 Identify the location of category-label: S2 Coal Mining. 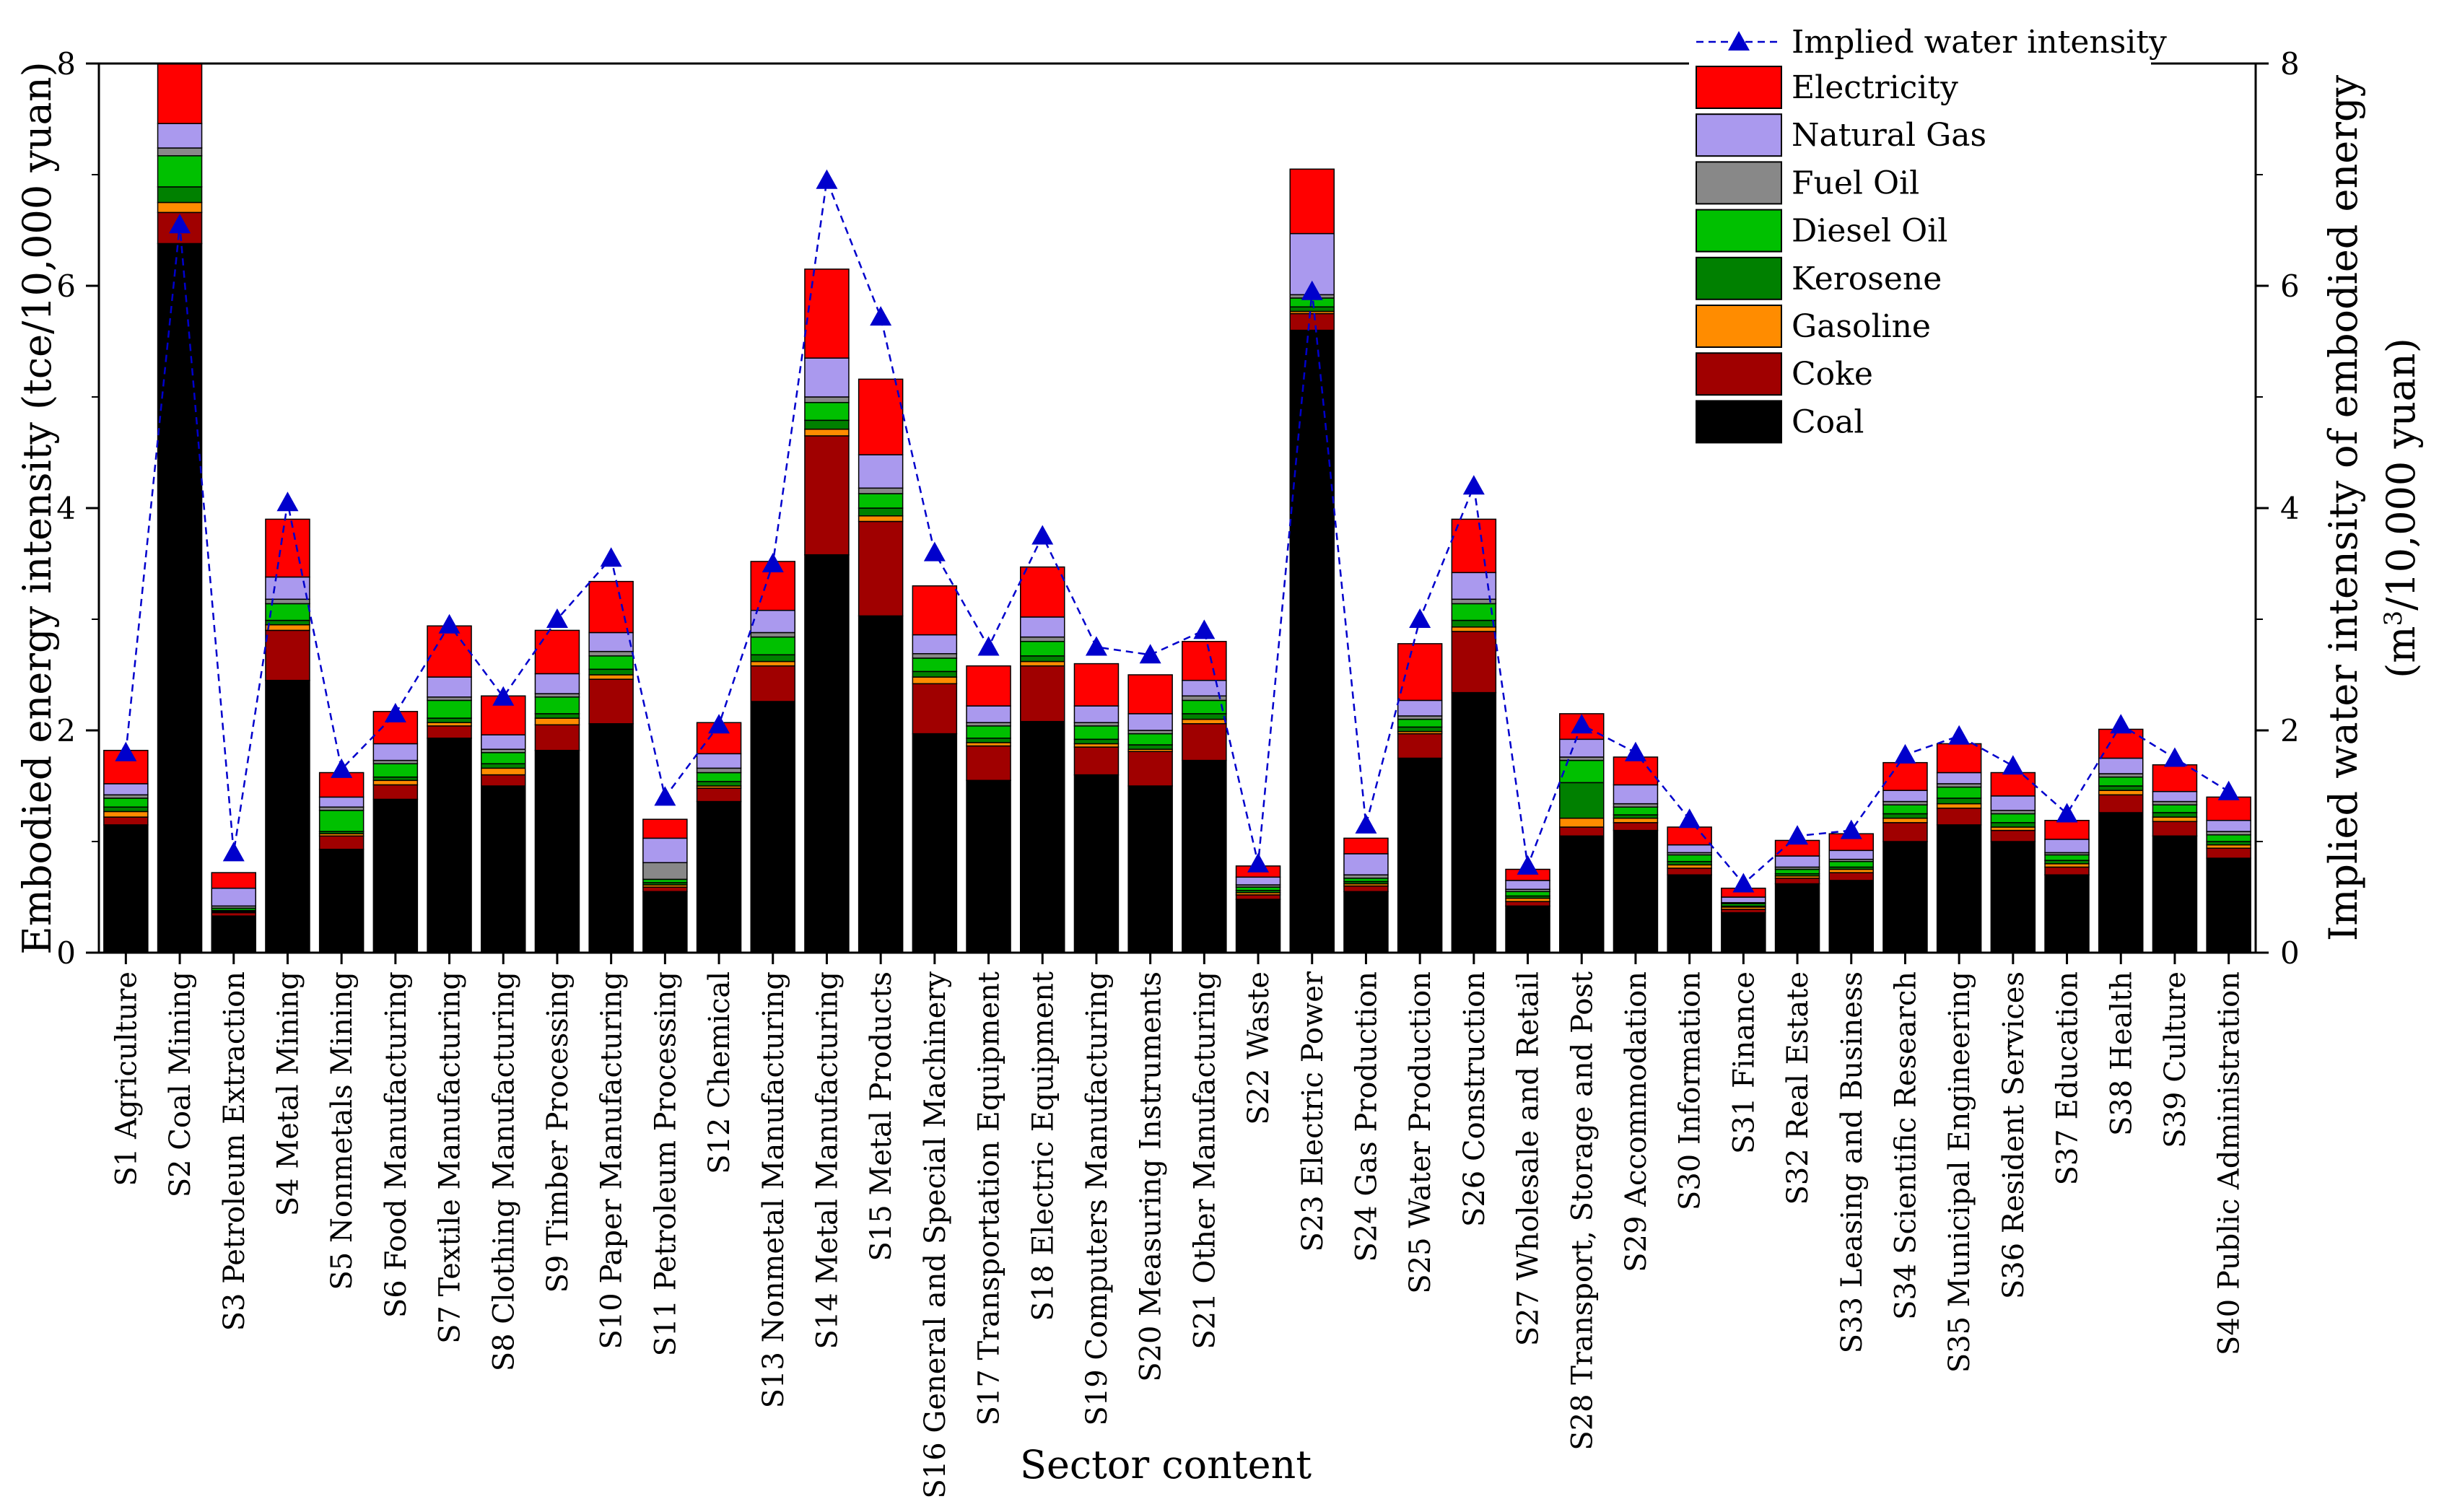
(181, 1084).